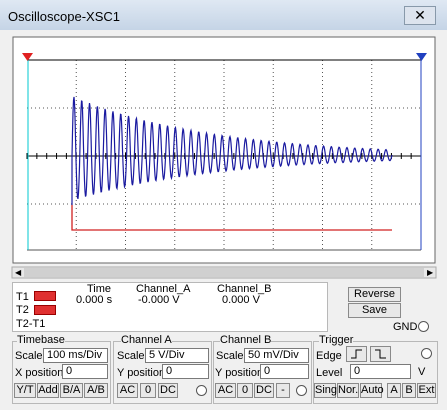 Image resolution: width=447 pixels, height=410 pixels. I want to click on scroll-thumb, so click(224, 272).